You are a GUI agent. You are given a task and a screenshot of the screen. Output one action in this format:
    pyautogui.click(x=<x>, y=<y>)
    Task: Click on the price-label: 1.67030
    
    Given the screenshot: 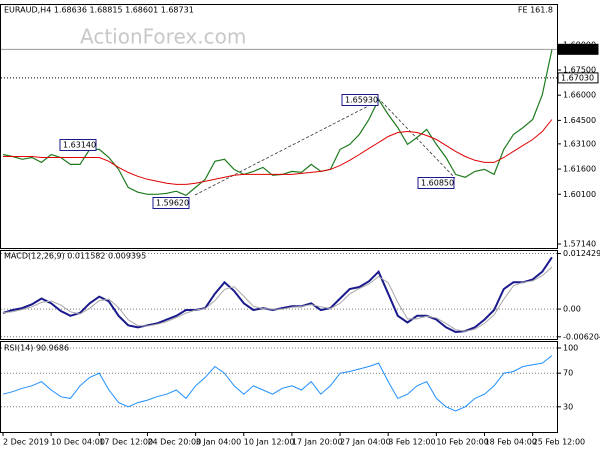 What is the action you would take?
    pyautogui.click(x=577, y=77)
    